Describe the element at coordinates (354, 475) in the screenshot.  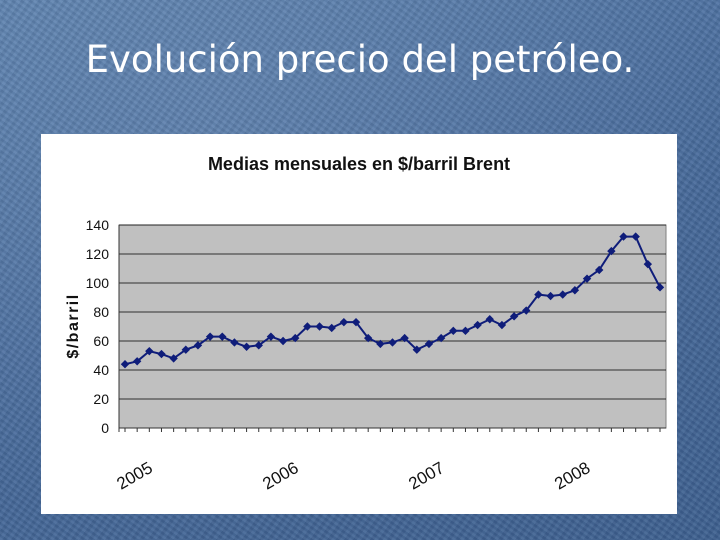
I see `x-tick-labels: 2005 2006 2007 2008` at that location.